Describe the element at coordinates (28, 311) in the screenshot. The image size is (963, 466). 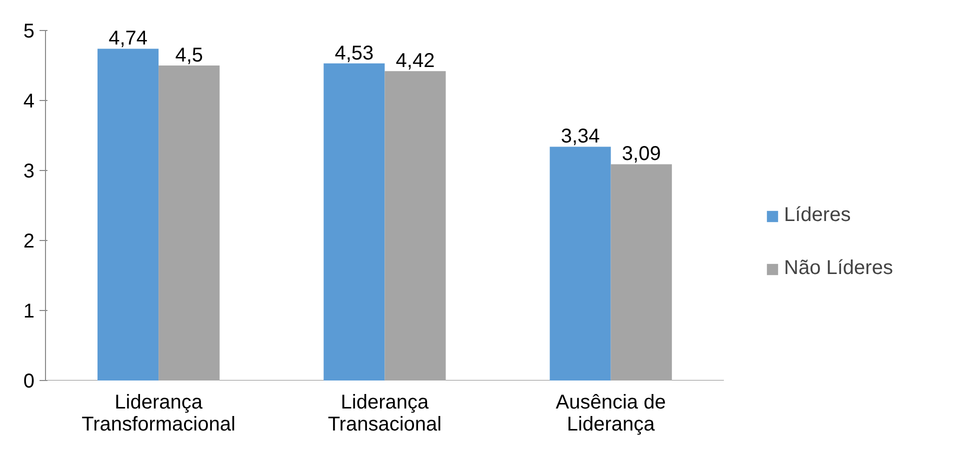
I see `y-tick-label: 1` at that location.